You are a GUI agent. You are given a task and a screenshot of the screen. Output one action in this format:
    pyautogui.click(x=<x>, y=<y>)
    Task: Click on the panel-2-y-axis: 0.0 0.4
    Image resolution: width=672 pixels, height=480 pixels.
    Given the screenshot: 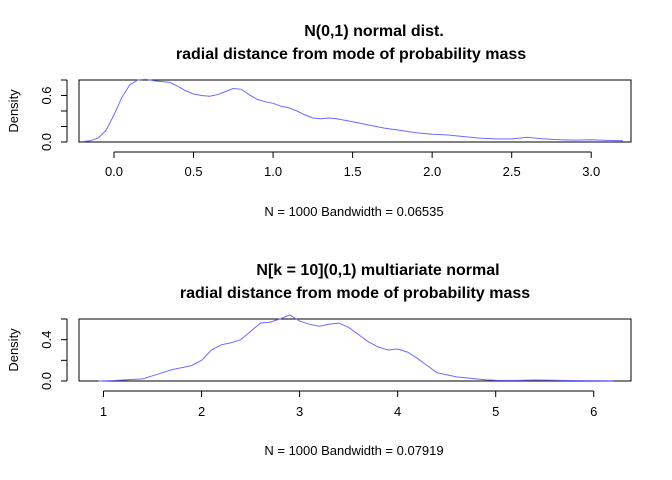 What is the action you would take?
    pyautogui.click(x=53, y=354)
    